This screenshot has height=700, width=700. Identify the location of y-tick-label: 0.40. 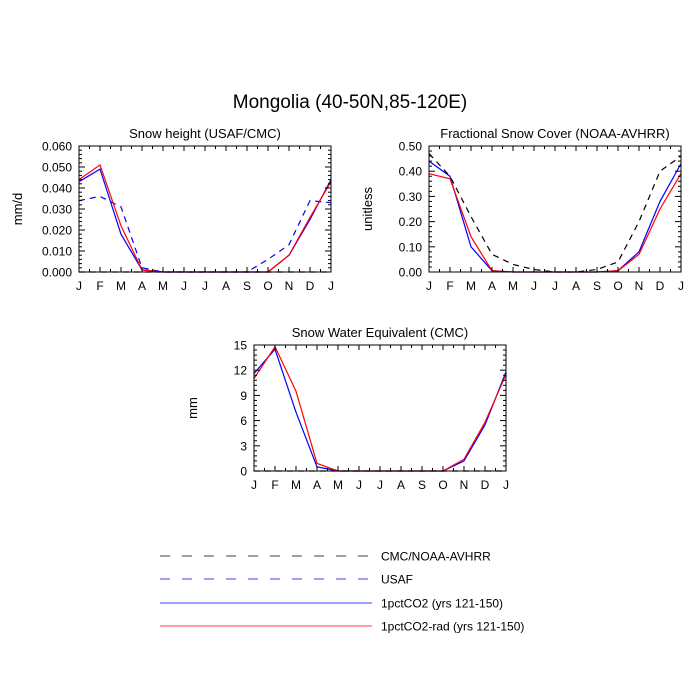
(411, 172).